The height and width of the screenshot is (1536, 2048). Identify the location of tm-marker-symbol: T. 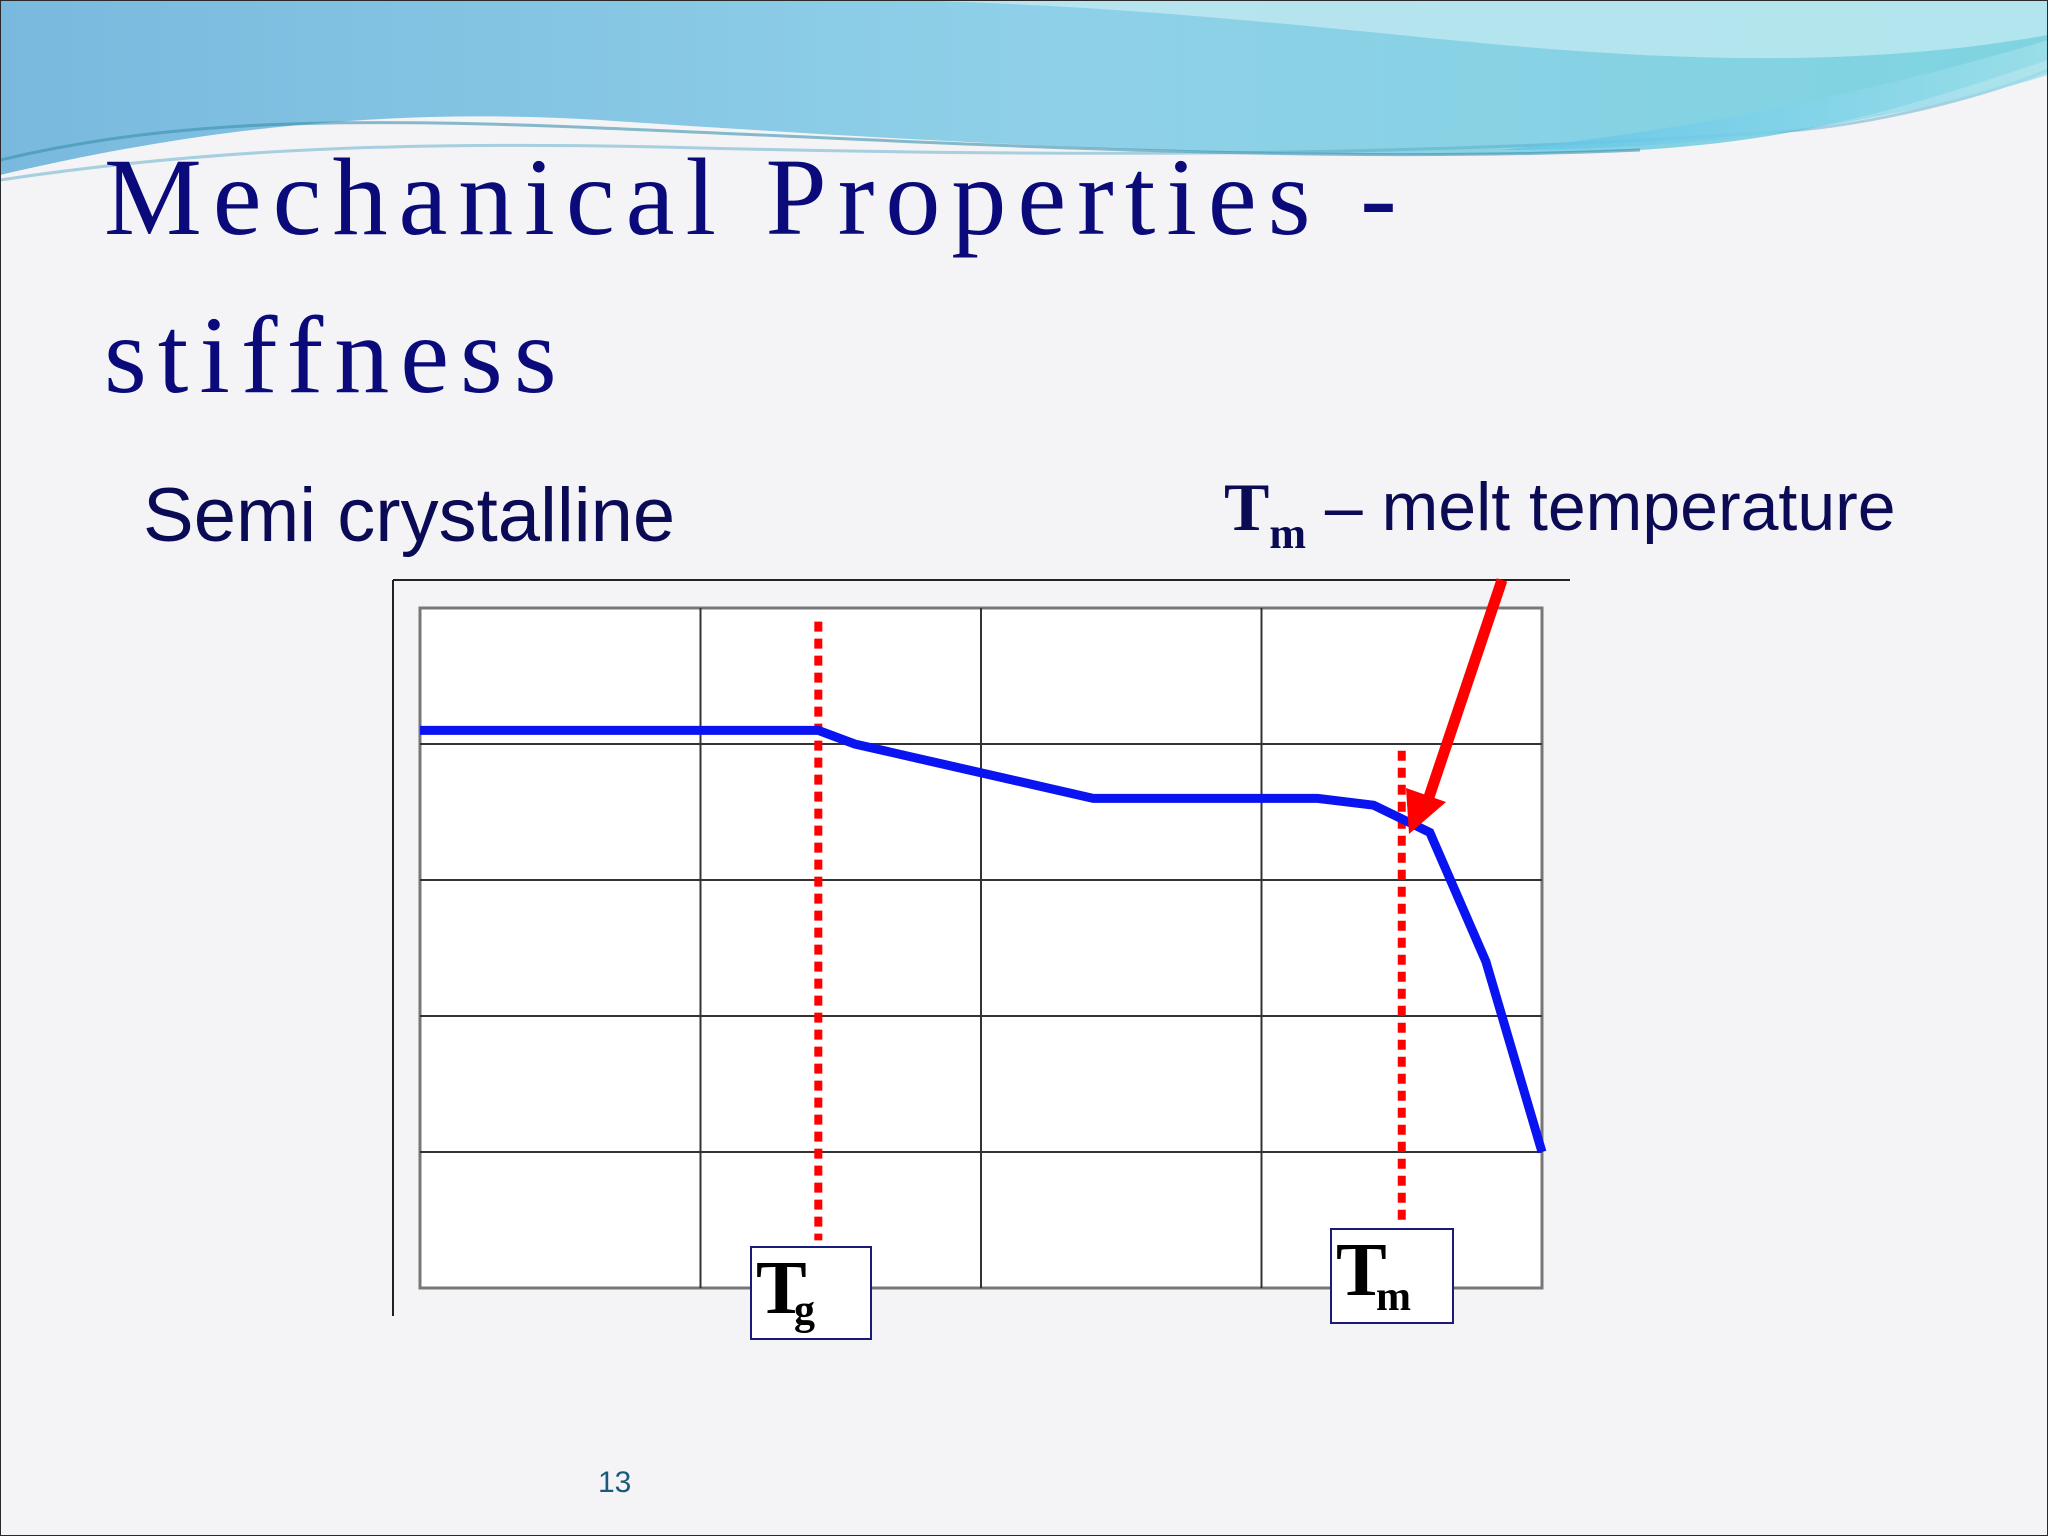
(1361, 1270).